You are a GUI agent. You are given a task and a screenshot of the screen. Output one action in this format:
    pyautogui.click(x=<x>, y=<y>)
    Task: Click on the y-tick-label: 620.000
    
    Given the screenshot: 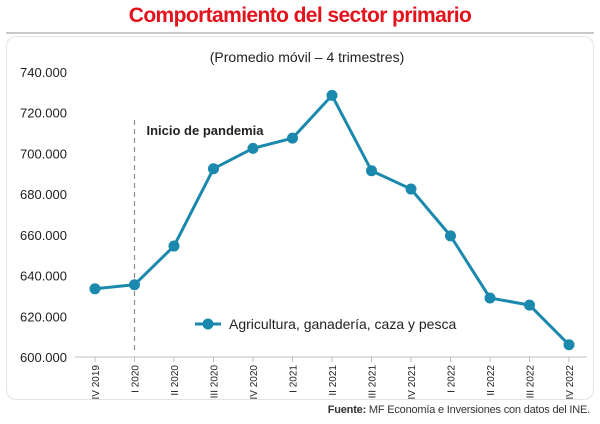 What is the action you would take?
    pyautogui.click(x=43, y=316)
    